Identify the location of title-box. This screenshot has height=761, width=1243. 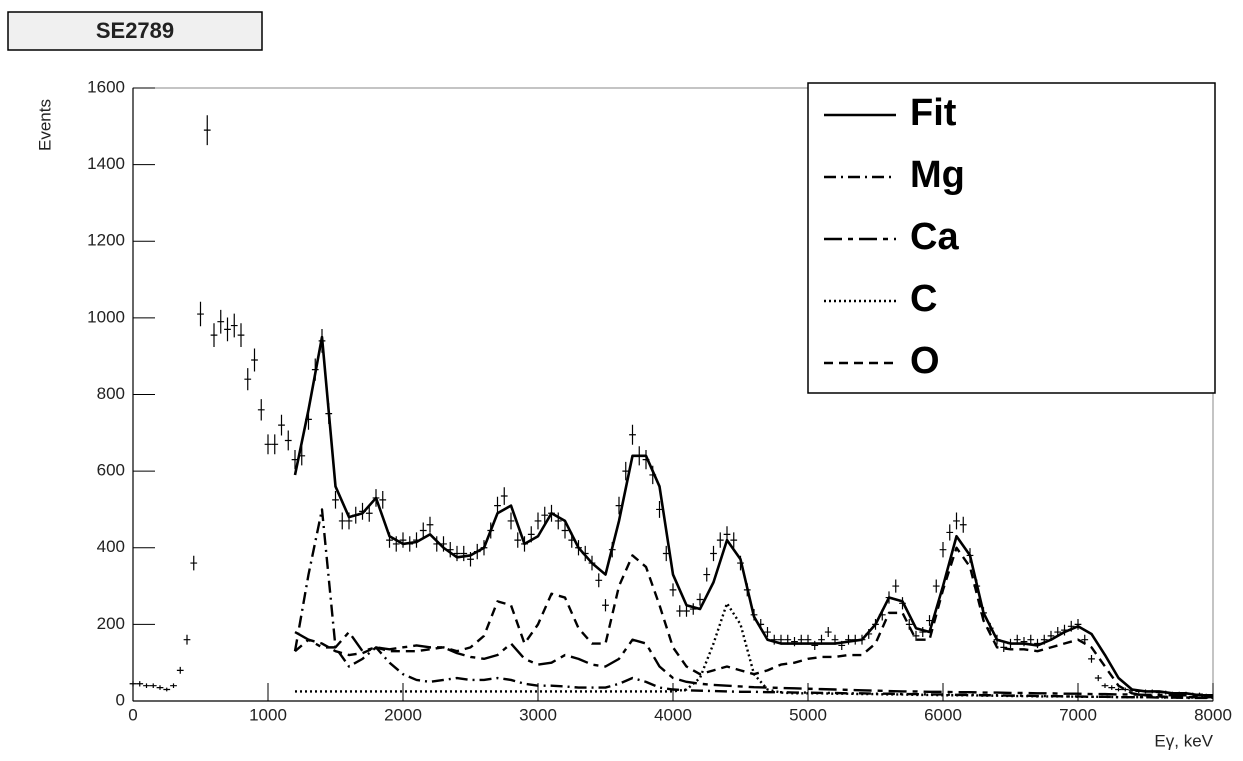
(135, 31).